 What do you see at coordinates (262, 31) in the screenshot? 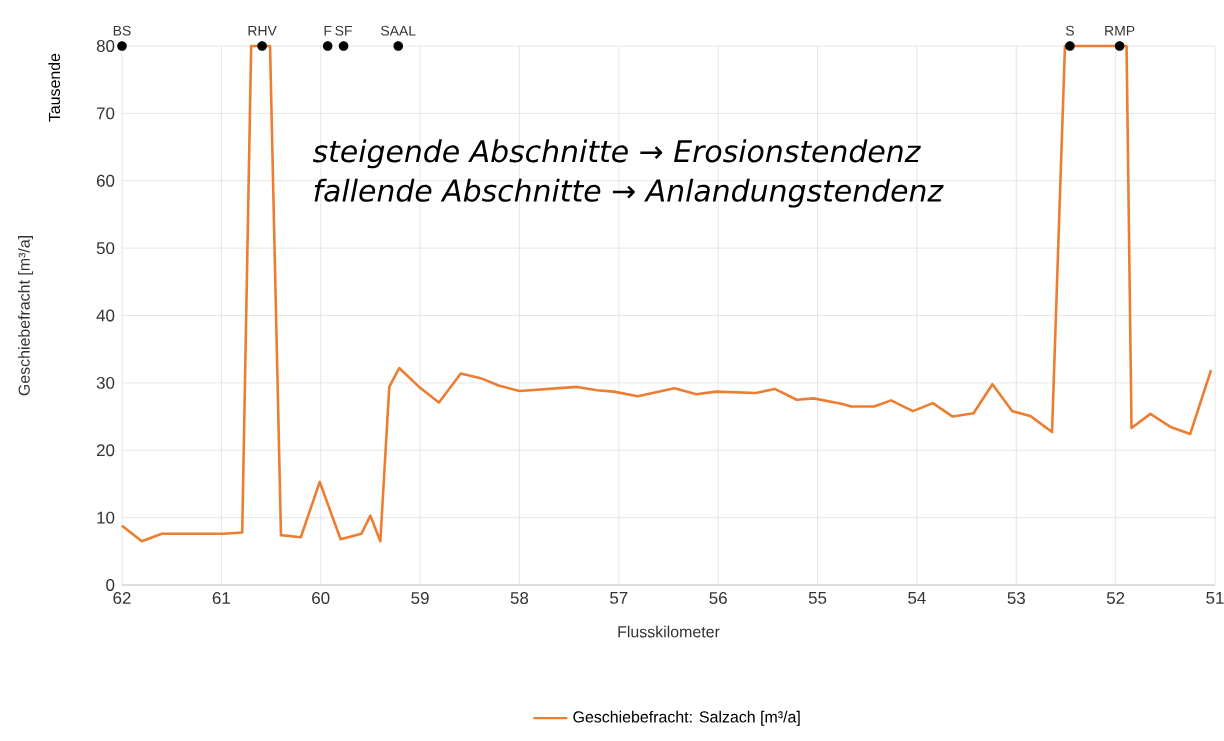
I see `annotation: RHV` at bounding box center [262, 31].